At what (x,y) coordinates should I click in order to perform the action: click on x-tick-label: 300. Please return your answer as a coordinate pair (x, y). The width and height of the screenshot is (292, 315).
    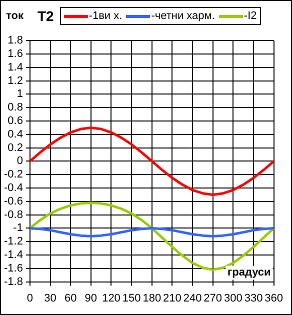
    Looking at the image, I should click on (233, 298).